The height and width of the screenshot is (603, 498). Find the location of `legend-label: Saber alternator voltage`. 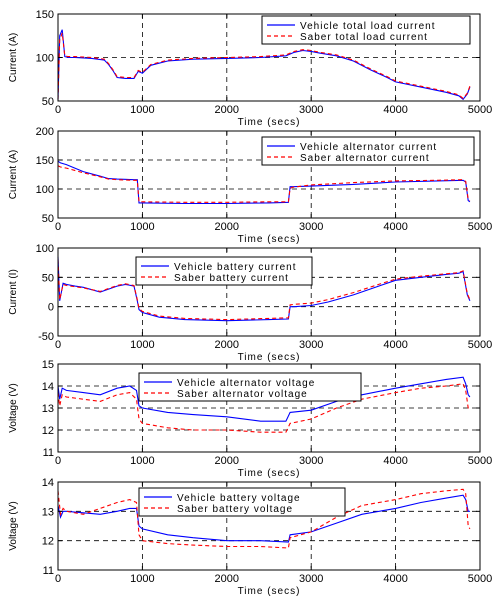

legend-label: Saber alternator voltage is located at coordinates (242, 394).